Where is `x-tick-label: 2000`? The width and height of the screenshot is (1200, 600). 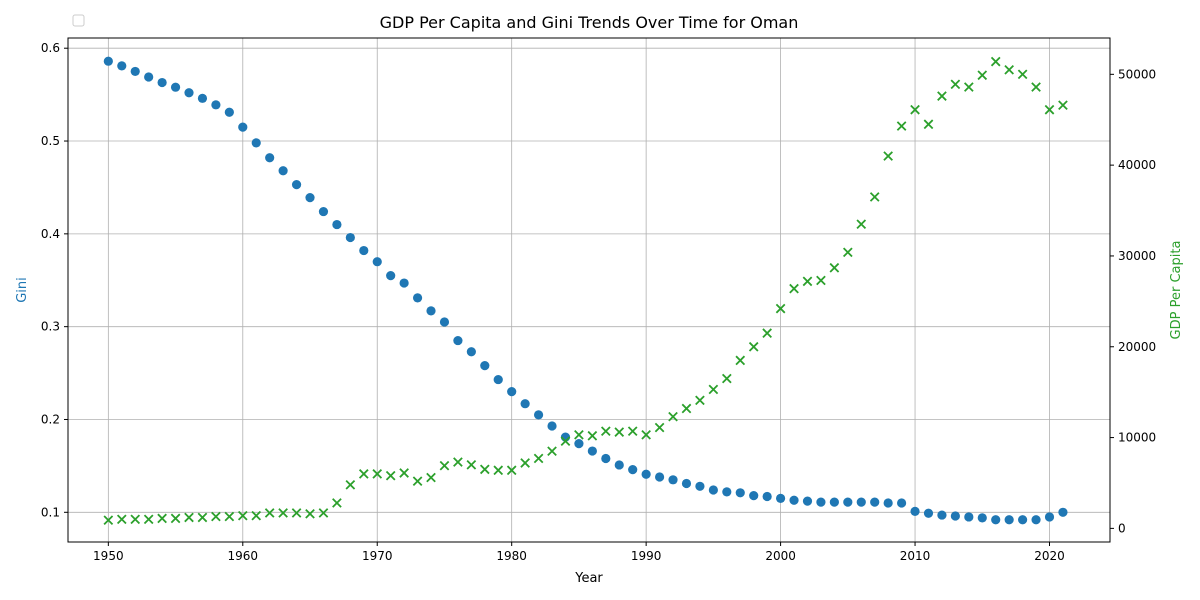 x-tick-label: 2000 is located at coordinates (780, 556).